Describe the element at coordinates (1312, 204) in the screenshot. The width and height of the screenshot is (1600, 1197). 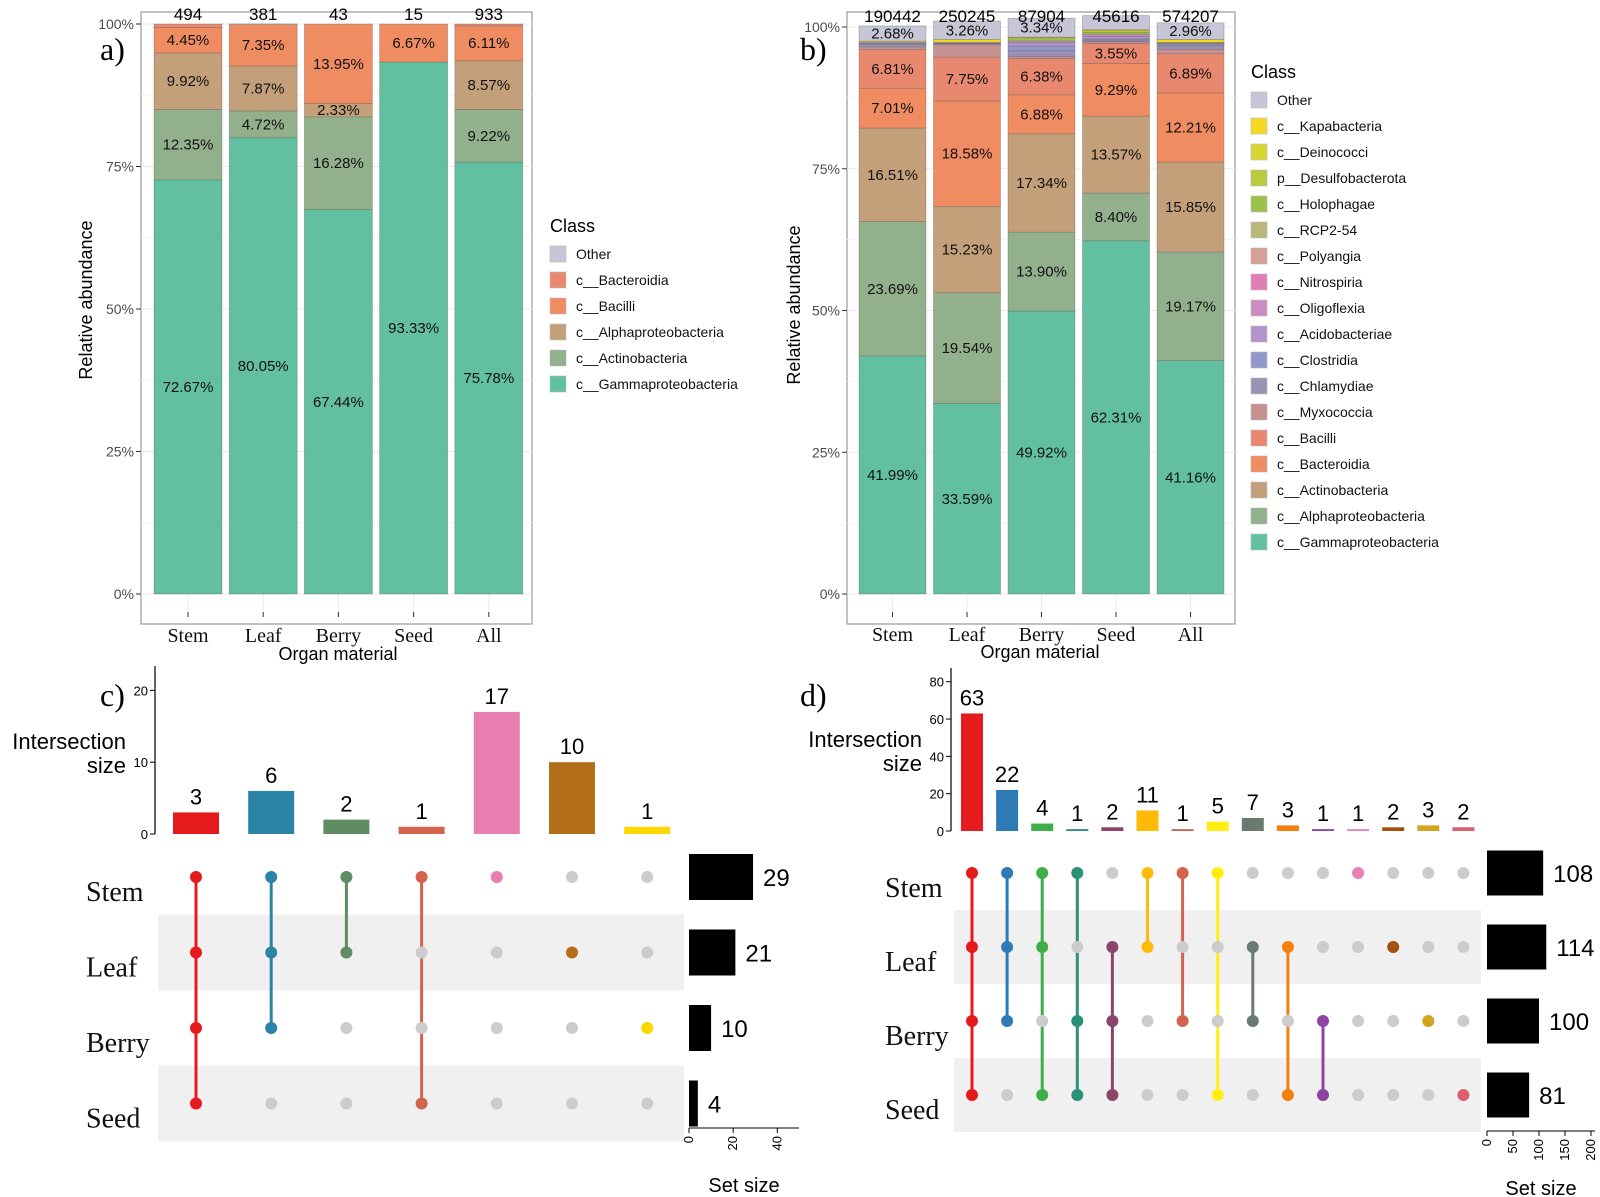
I see `legend-item-c-holophagae: c__Holophagae` at that location.